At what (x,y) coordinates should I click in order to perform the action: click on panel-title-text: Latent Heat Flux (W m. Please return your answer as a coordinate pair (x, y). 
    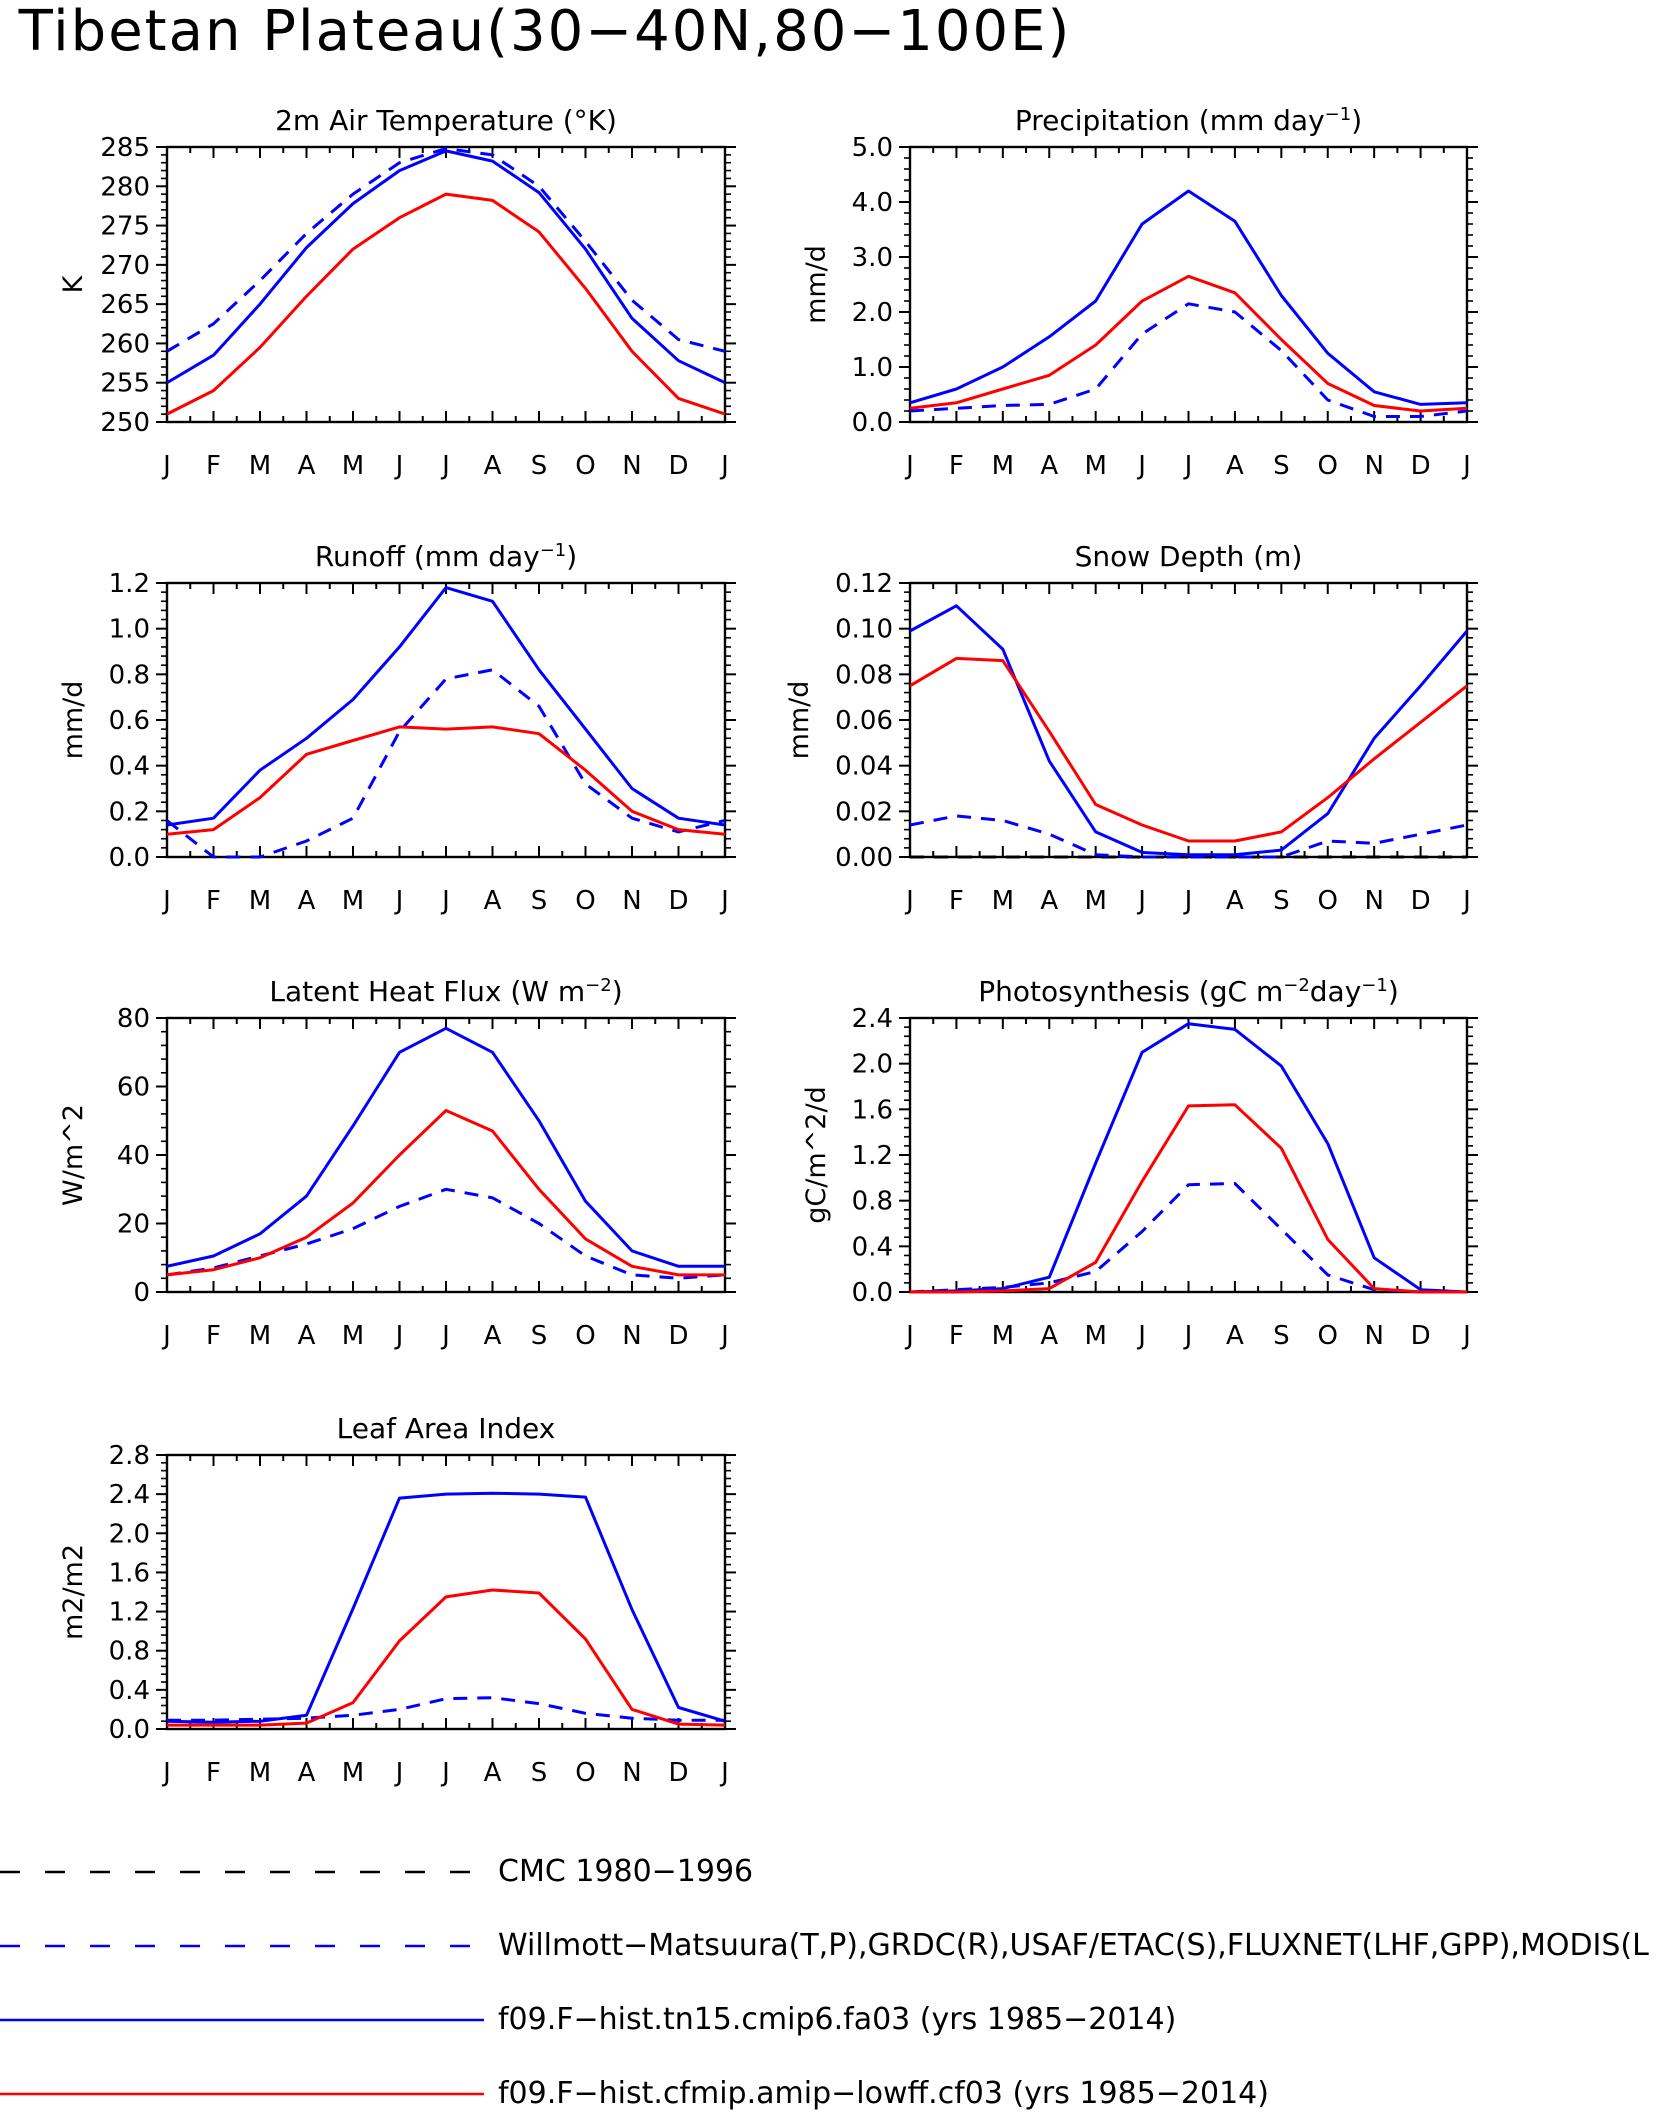
    Looking at the image, I should click on (427, 991).